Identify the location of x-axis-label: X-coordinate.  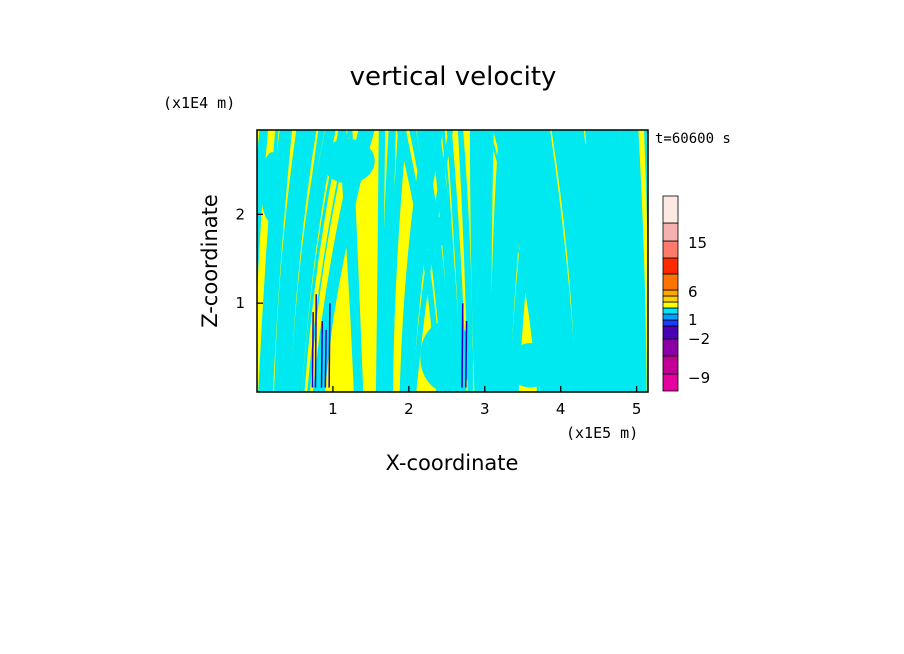
(452, 463).